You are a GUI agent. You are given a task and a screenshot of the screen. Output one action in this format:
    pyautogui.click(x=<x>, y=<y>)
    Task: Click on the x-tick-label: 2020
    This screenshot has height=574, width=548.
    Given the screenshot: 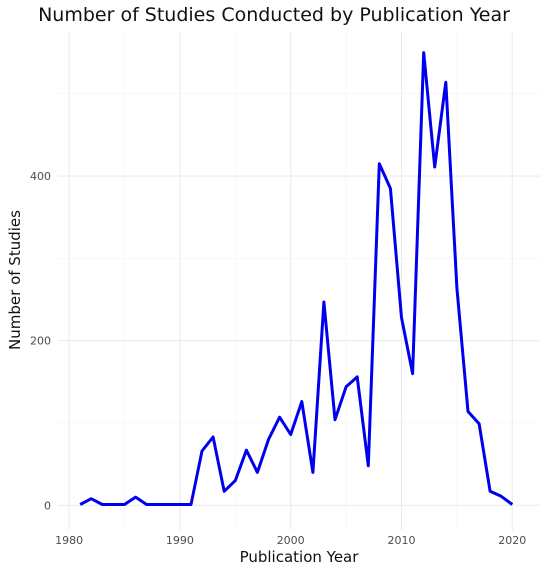 What is the action you would take?
    pyautogui.click(x=512, y=540)
    